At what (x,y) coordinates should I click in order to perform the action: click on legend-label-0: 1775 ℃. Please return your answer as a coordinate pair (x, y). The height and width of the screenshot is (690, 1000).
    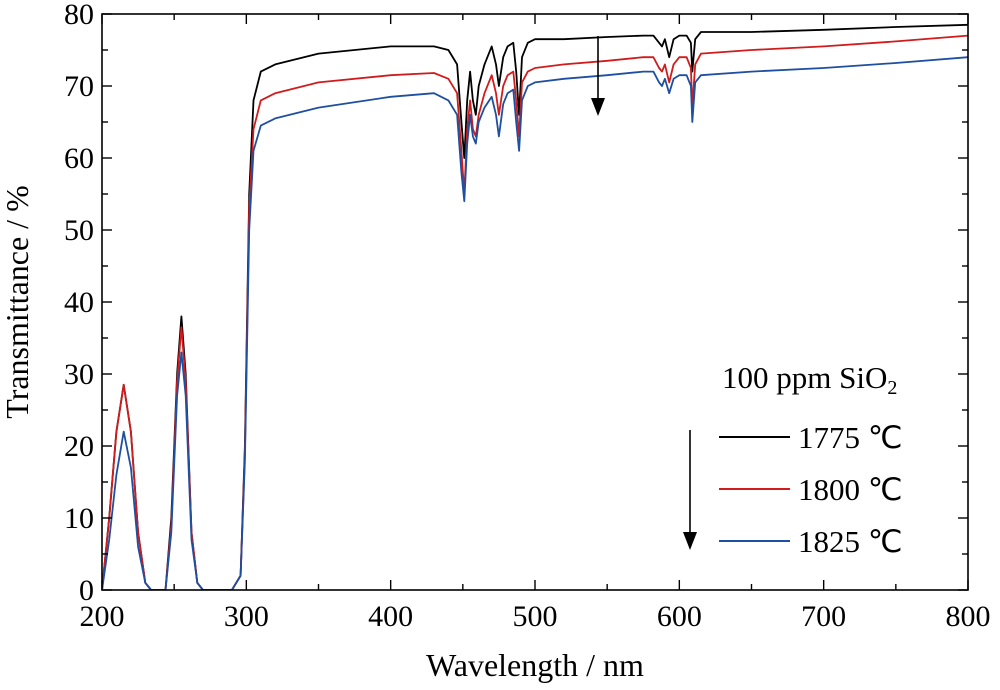
    Looking at the image, I should click on (850, 437).